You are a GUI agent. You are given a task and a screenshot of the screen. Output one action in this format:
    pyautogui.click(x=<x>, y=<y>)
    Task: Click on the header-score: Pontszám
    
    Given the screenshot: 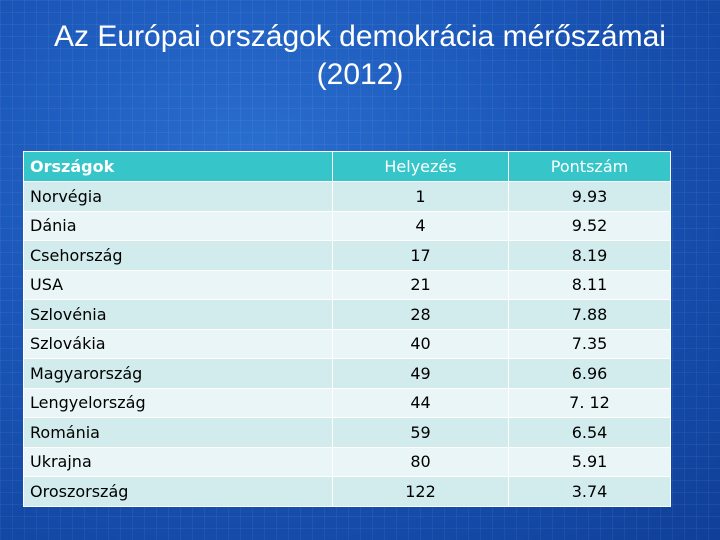 What is the action you would take?
    pyautogui.click(x=589, y=166)
    